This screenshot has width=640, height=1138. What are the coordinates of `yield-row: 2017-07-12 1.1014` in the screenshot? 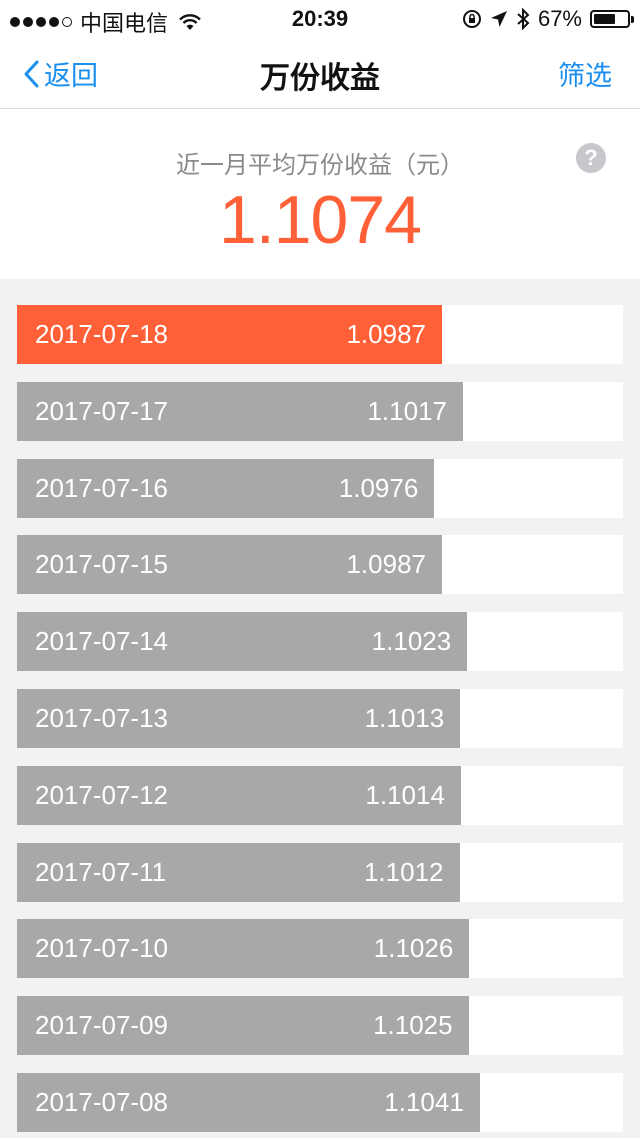 It's located at (320, 795).